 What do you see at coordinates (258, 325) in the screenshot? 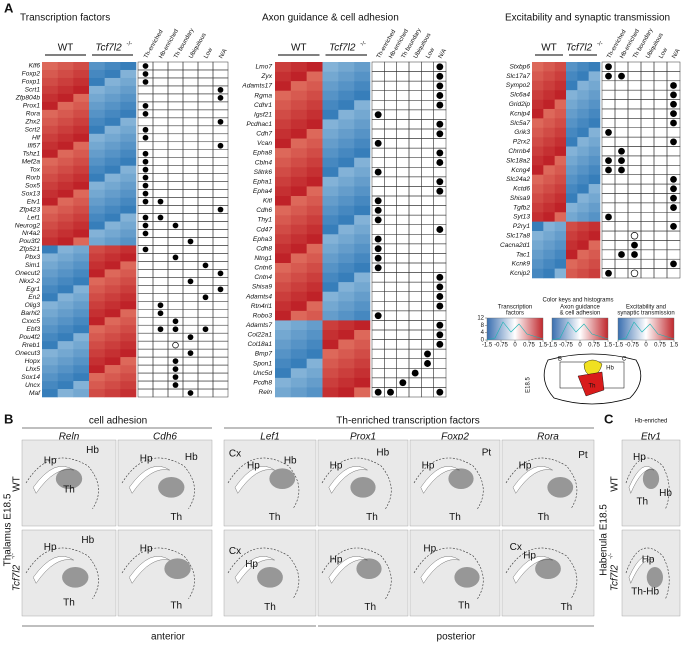
I see `gene-name: Adamts7` at bounding box center [258, 325].